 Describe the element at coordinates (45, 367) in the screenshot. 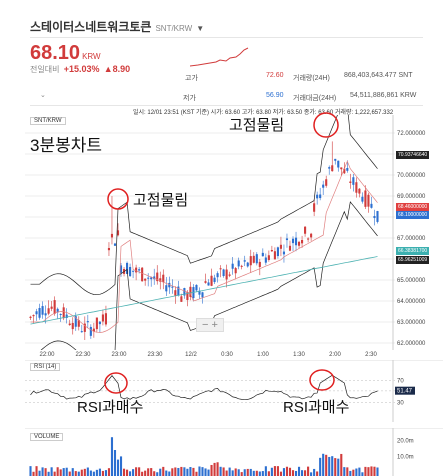

I see `rsi-label: RSI (14)` at that location.